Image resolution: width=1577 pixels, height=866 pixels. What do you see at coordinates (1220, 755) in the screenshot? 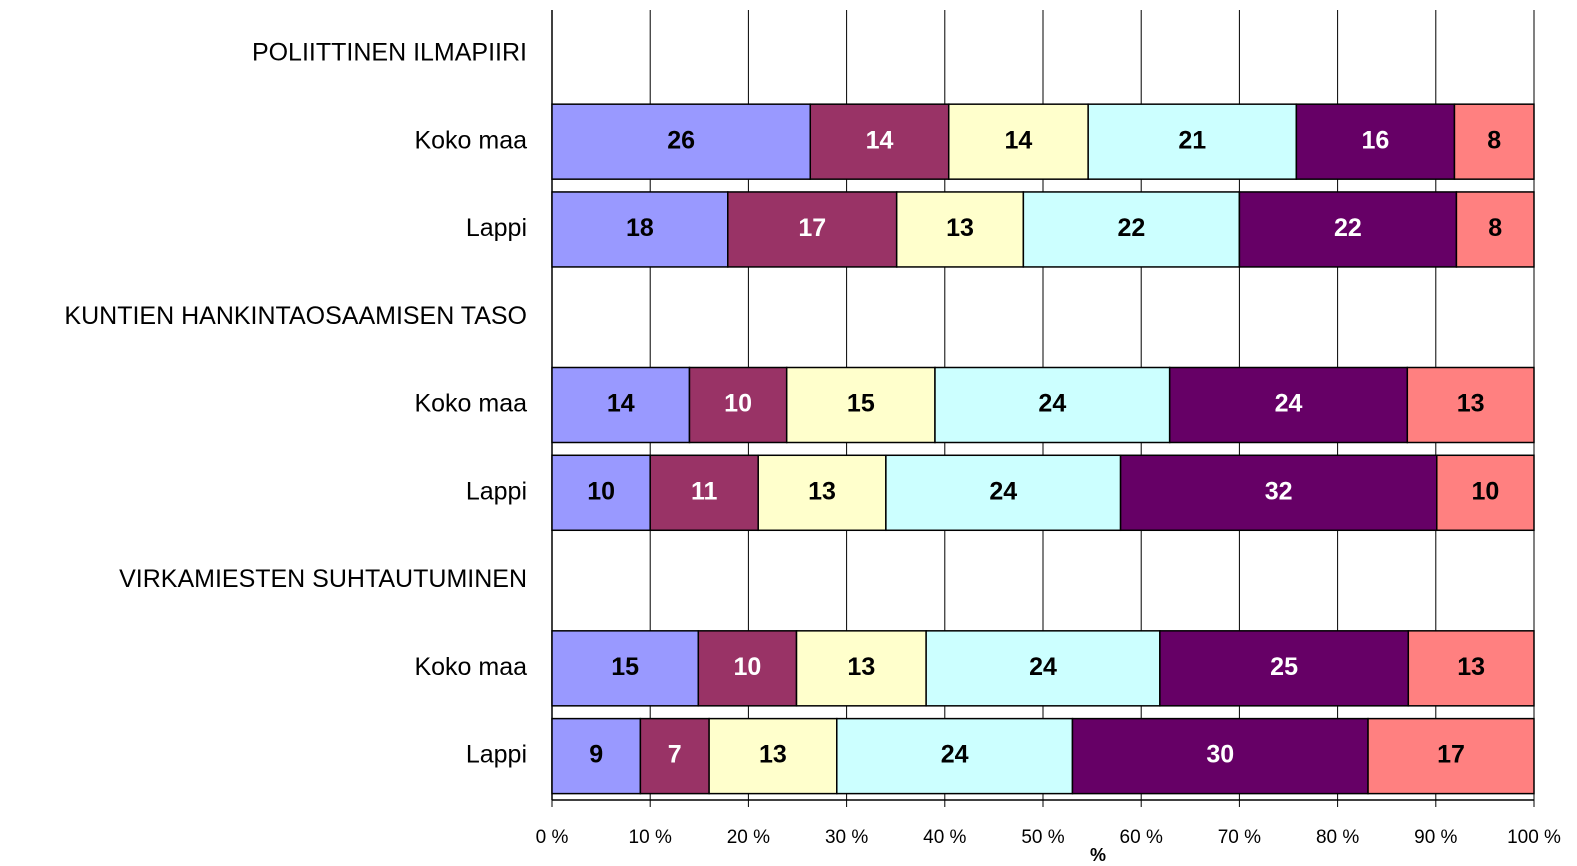
I see `value-label: 30` at bounding box center [1220, 755].